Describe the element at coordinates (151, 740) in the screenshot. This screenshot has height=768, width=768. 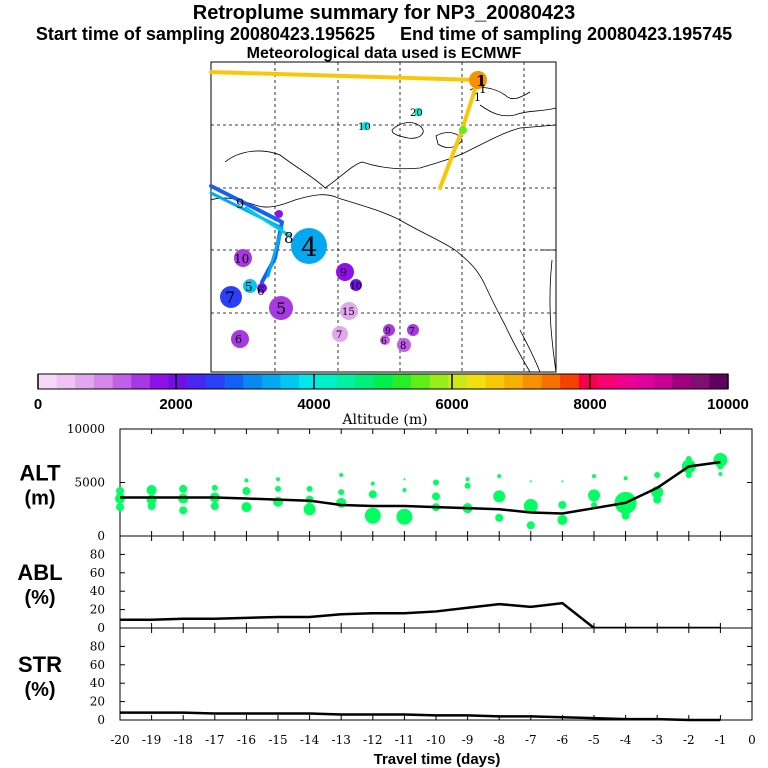
I see `x-tick-label: -19` at that location.